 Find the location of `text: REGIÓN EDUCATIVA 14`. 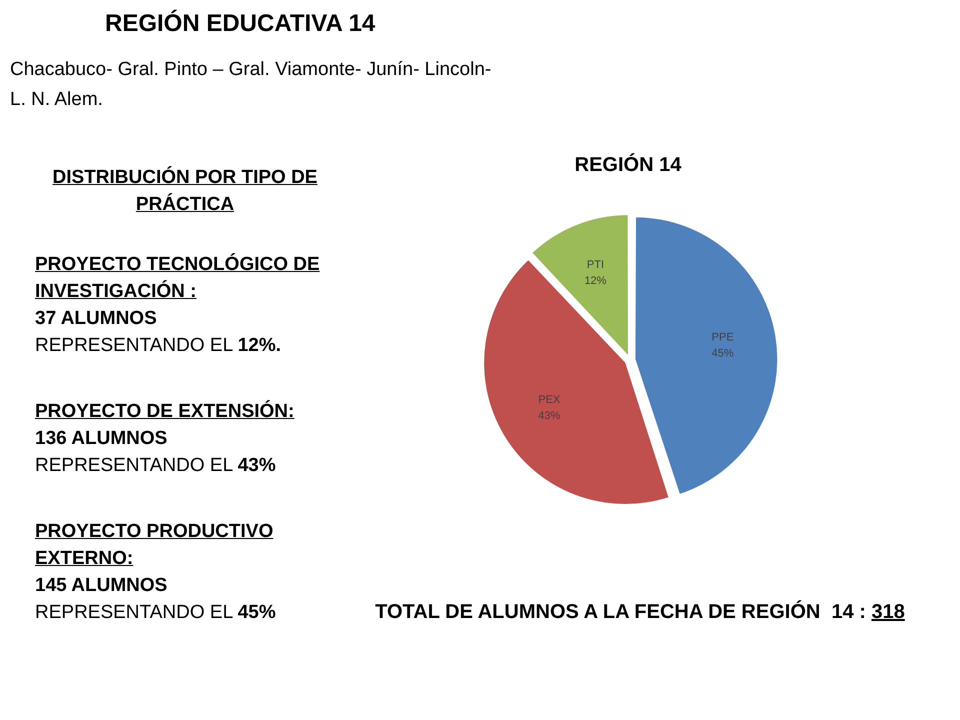

text: REGIÓN EDUCATIVA 14 is located at coordinates (240, 24).